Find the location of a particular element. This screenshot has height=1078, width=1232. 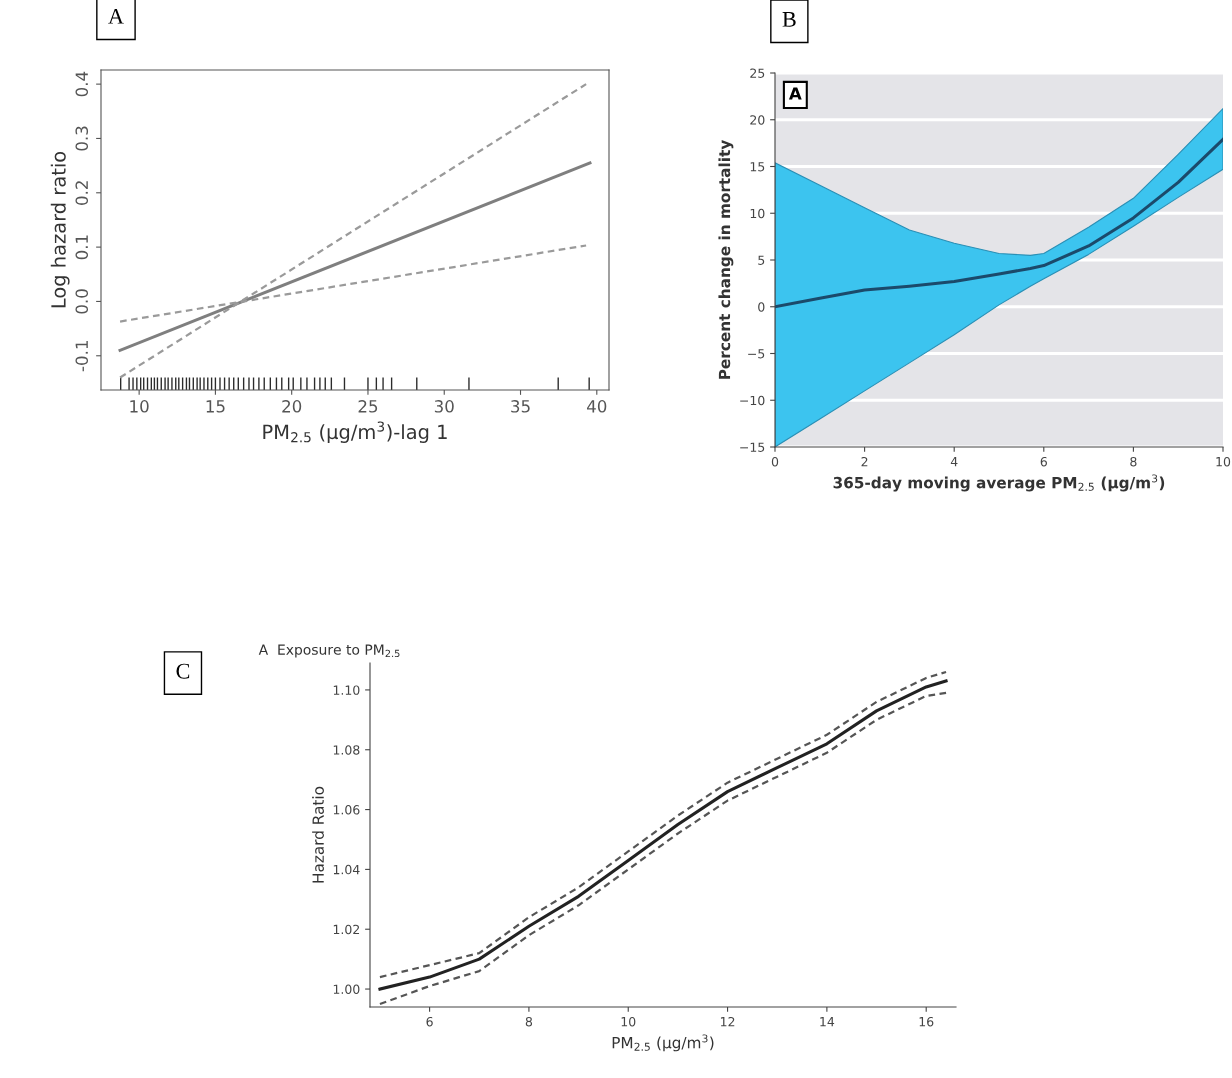

x-tick-label: 16 is located at coordinates (926, 1021).